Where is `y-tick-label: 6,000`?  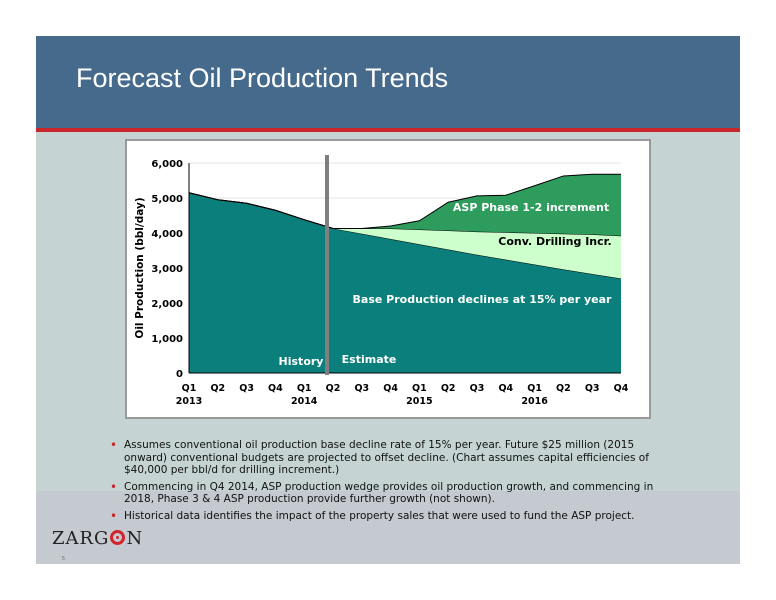
y-tick-label: 6,000 is located at coordinates (167, 164).